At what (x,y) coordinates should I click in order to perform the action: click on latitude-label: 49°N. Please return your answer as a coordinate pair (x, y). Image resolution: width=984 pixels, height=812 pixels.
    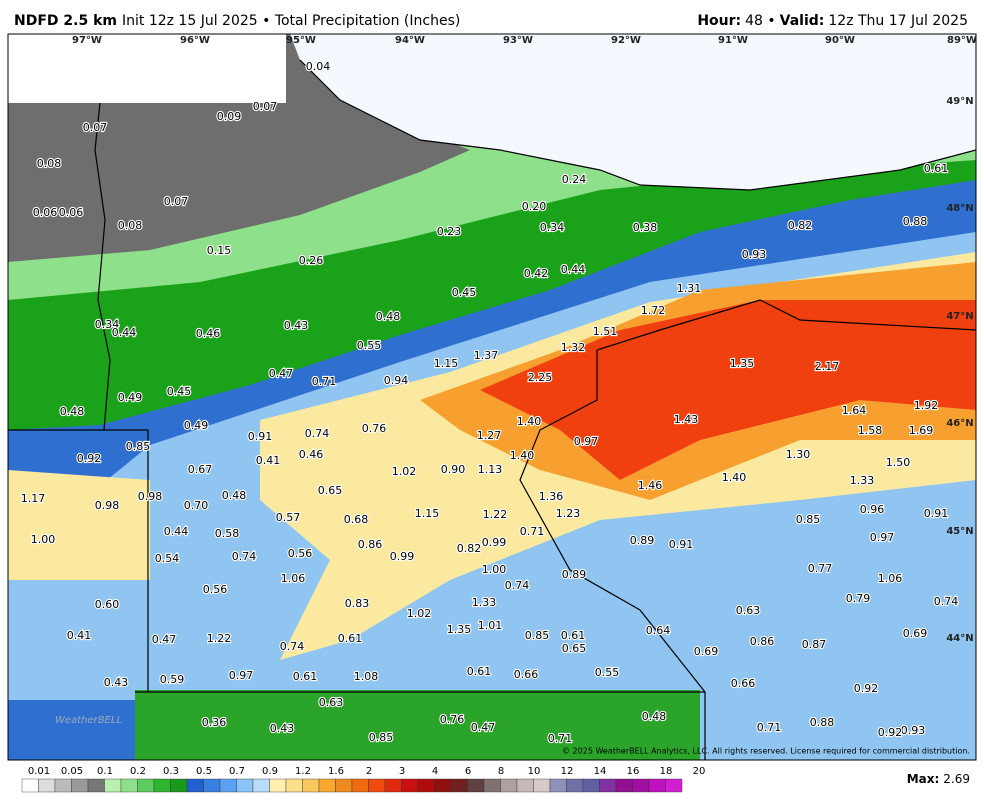
    Looking at the image, I should click on (959, 101).